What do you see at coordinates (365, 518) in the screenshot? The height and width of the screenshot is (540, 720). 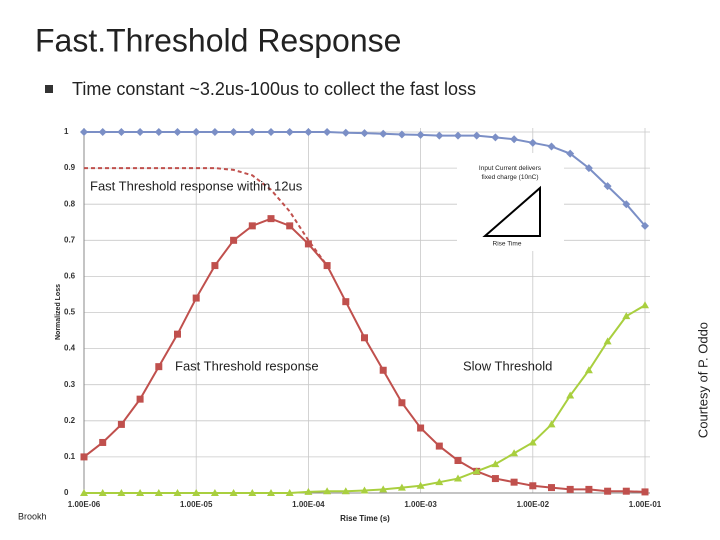 I see `x-axis-title: Rise Time (s)` at bounding box center [365, 518].